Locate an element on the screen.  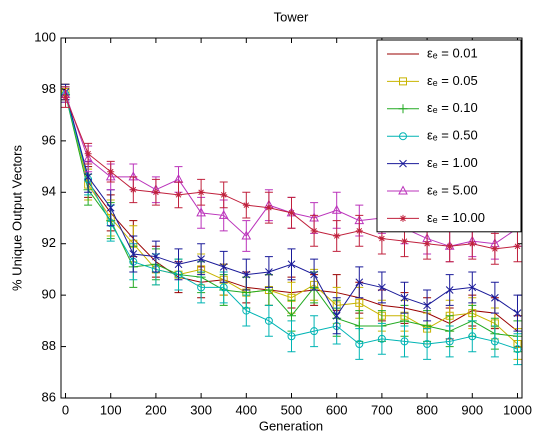
y-tick-label: 100 is located at coordinates (45, 36).